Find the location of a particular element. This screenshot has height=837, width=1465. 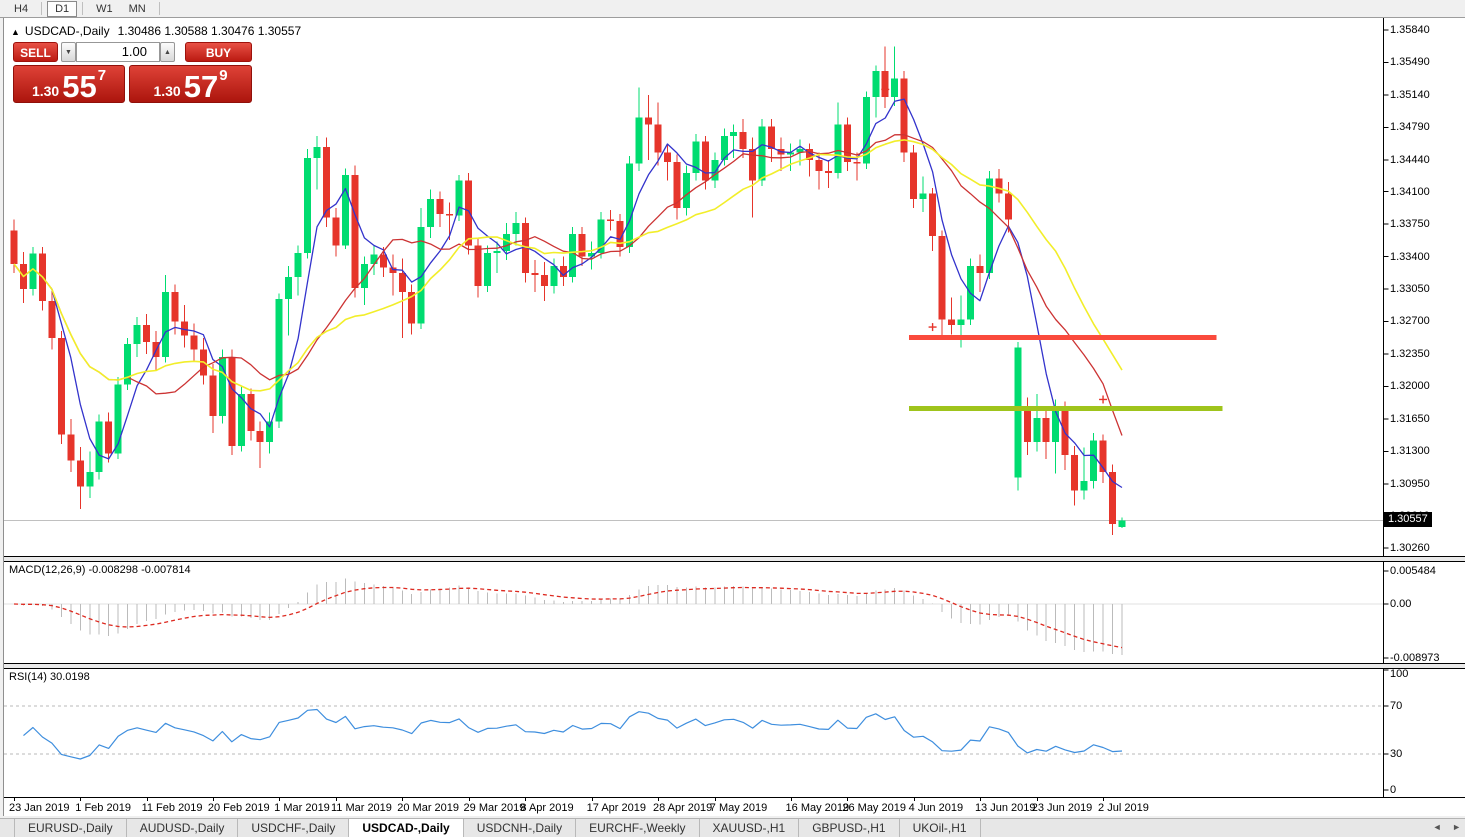

volume-increase-button: ▲ is located at coordinates (167, 52).